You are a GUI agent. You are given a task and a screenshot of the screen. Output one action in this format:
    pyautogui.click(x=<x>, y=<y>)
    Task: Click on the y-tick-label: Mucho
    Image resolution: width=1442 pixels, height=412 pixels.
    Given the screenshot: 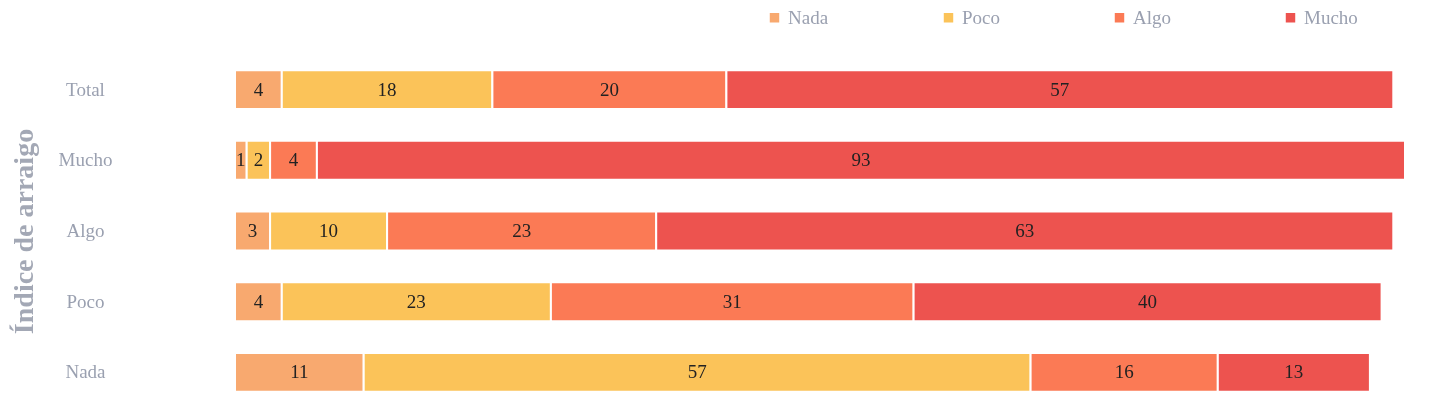 What is the action you would take?
    pyautogui.click(x=85, y=160)
    